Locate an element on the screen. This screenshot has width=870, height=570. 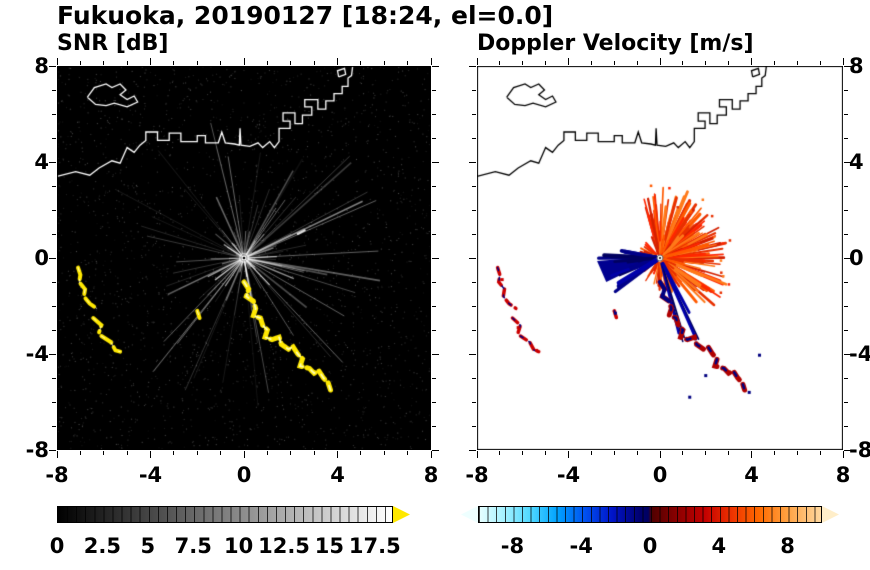
colorbar-tick-label: 8 is located at coordinates (787, 546).